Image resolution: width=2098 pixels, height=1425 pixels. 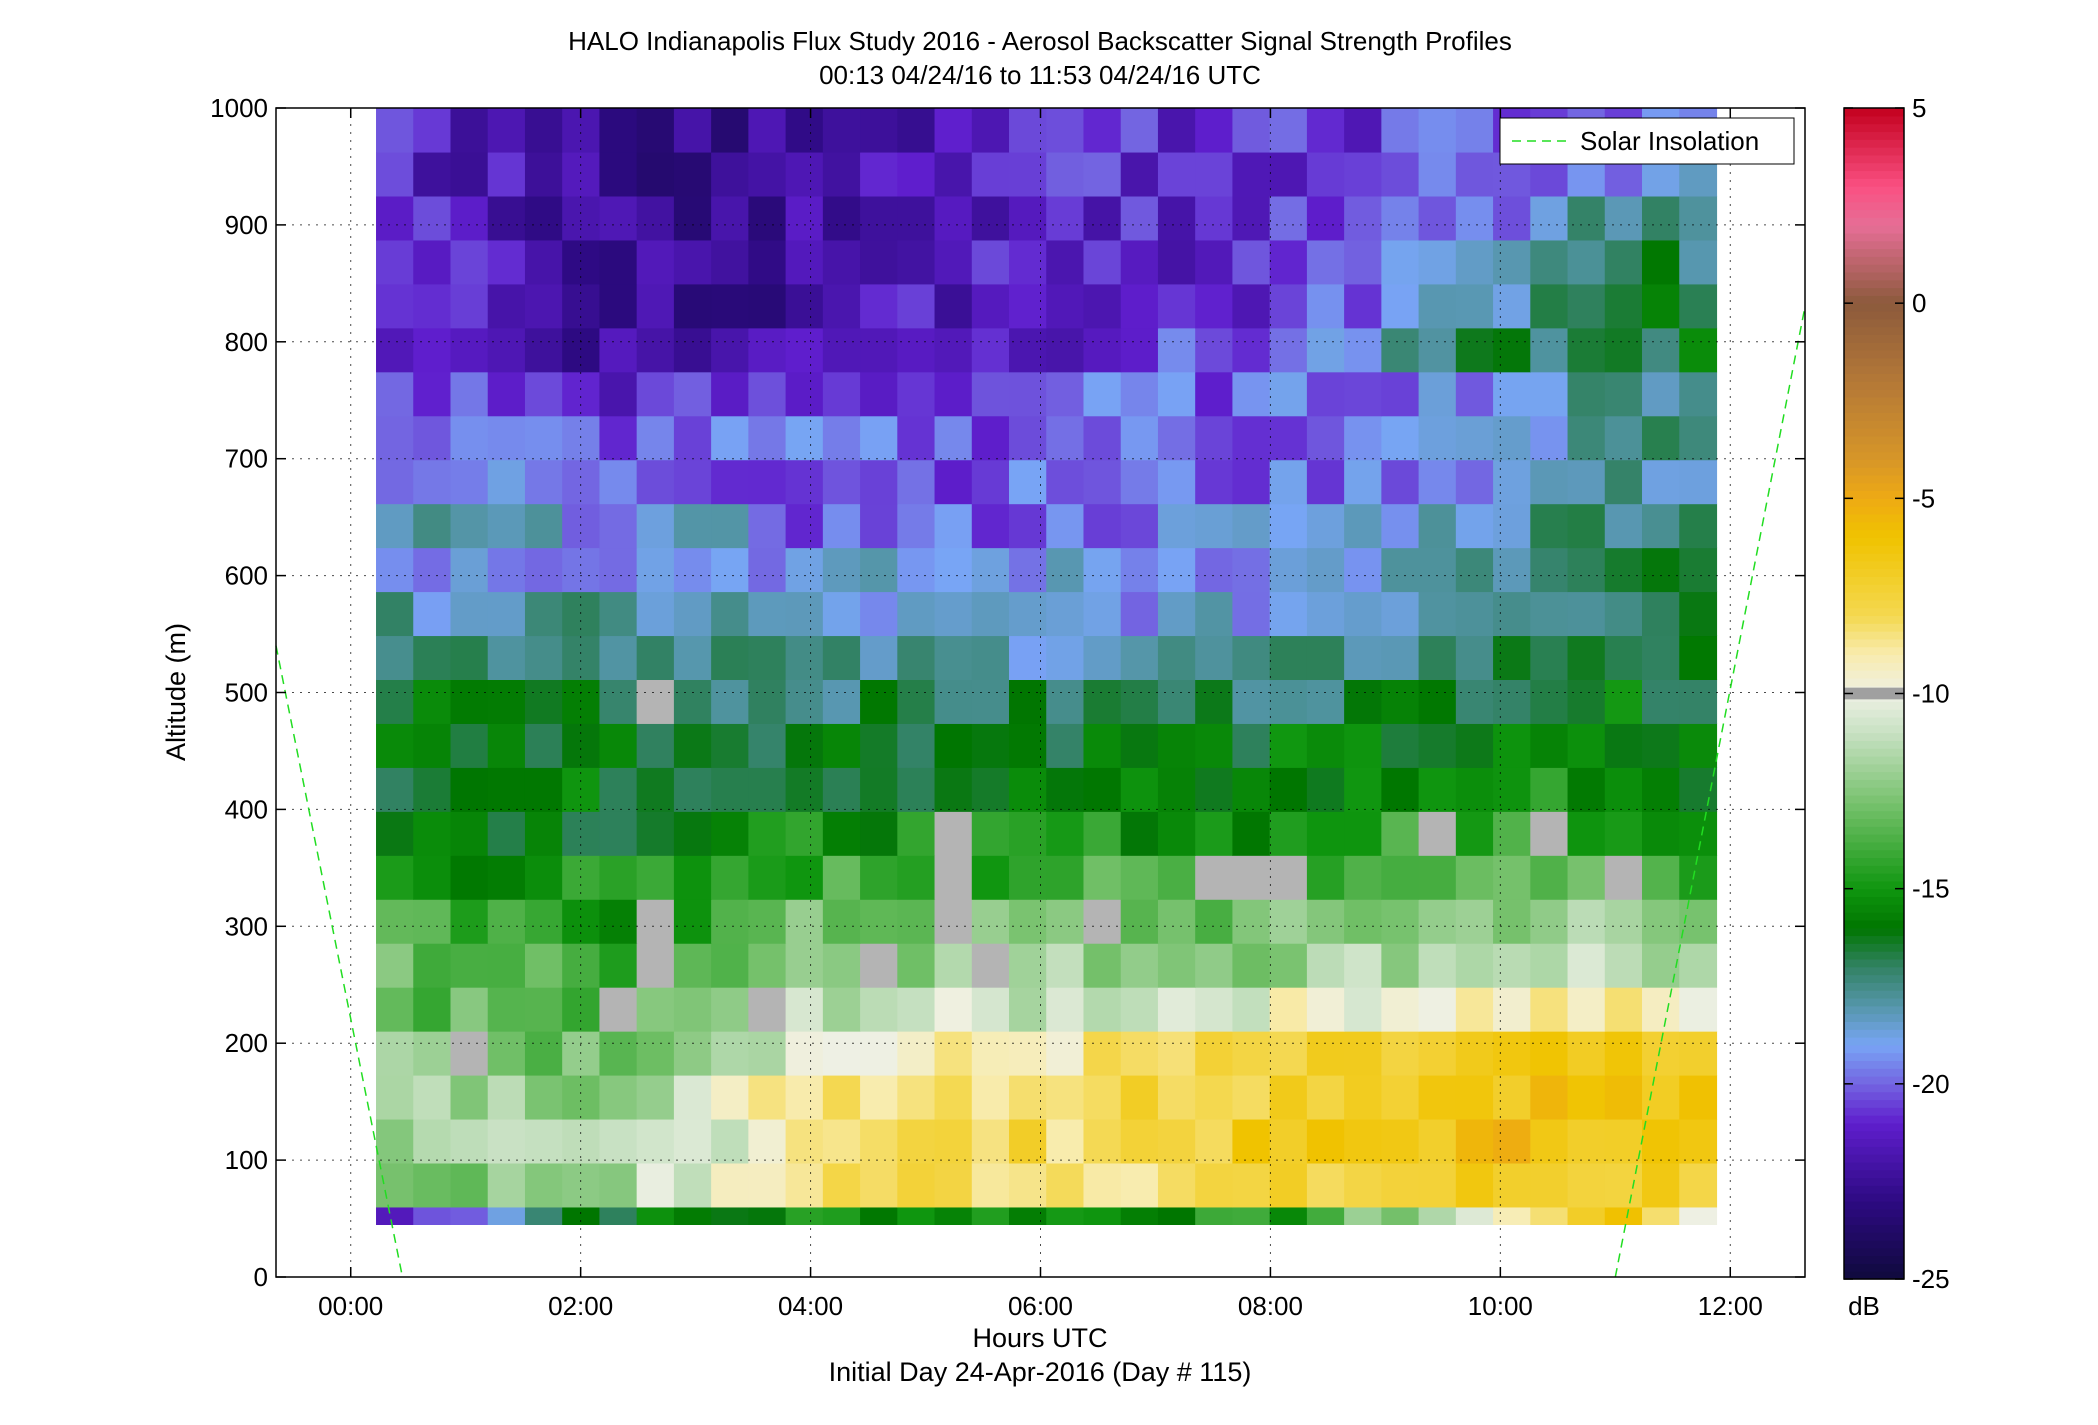 I want to click on y-tick-label: 700, so click(x=246, y=459).